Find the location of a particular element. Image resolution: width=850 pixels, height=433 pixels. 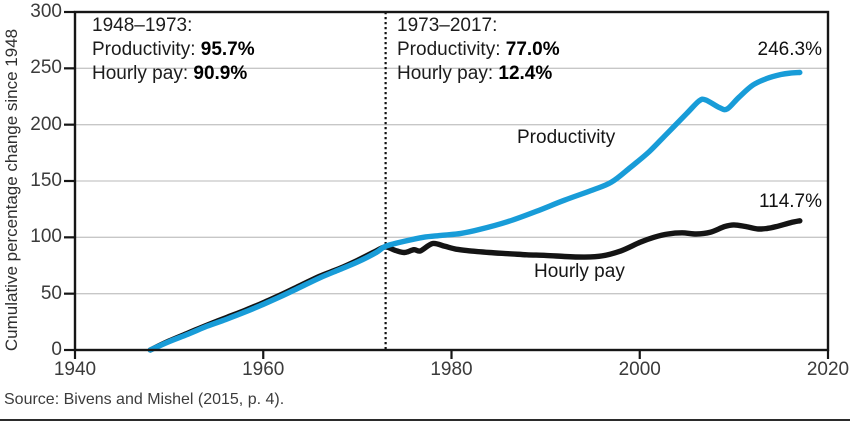

y-tick-label-0: 0 is located at coordinates (56, 349).